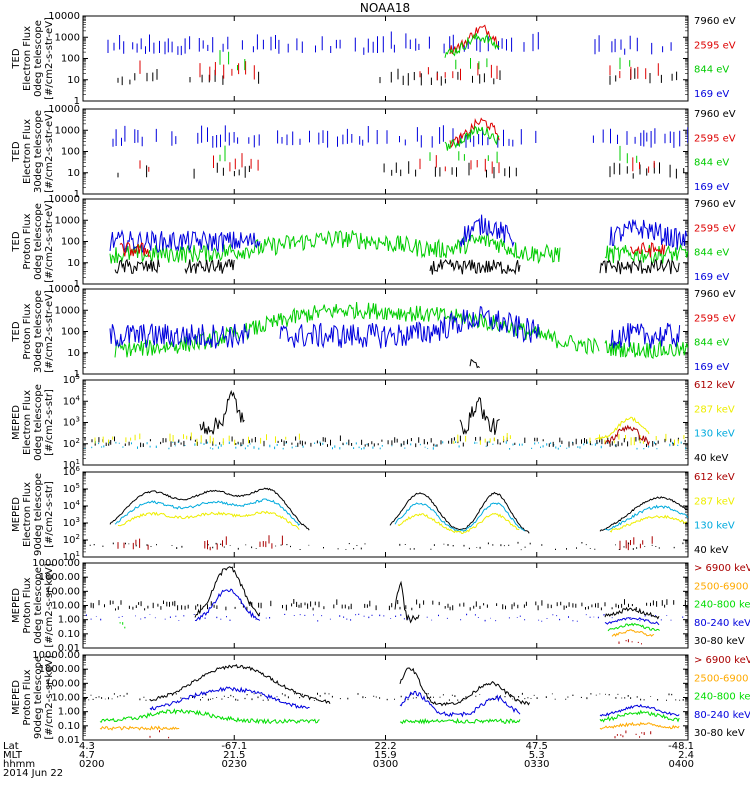  I want to click on x-tick-label-mlt: 5.3, so click(537, 755).